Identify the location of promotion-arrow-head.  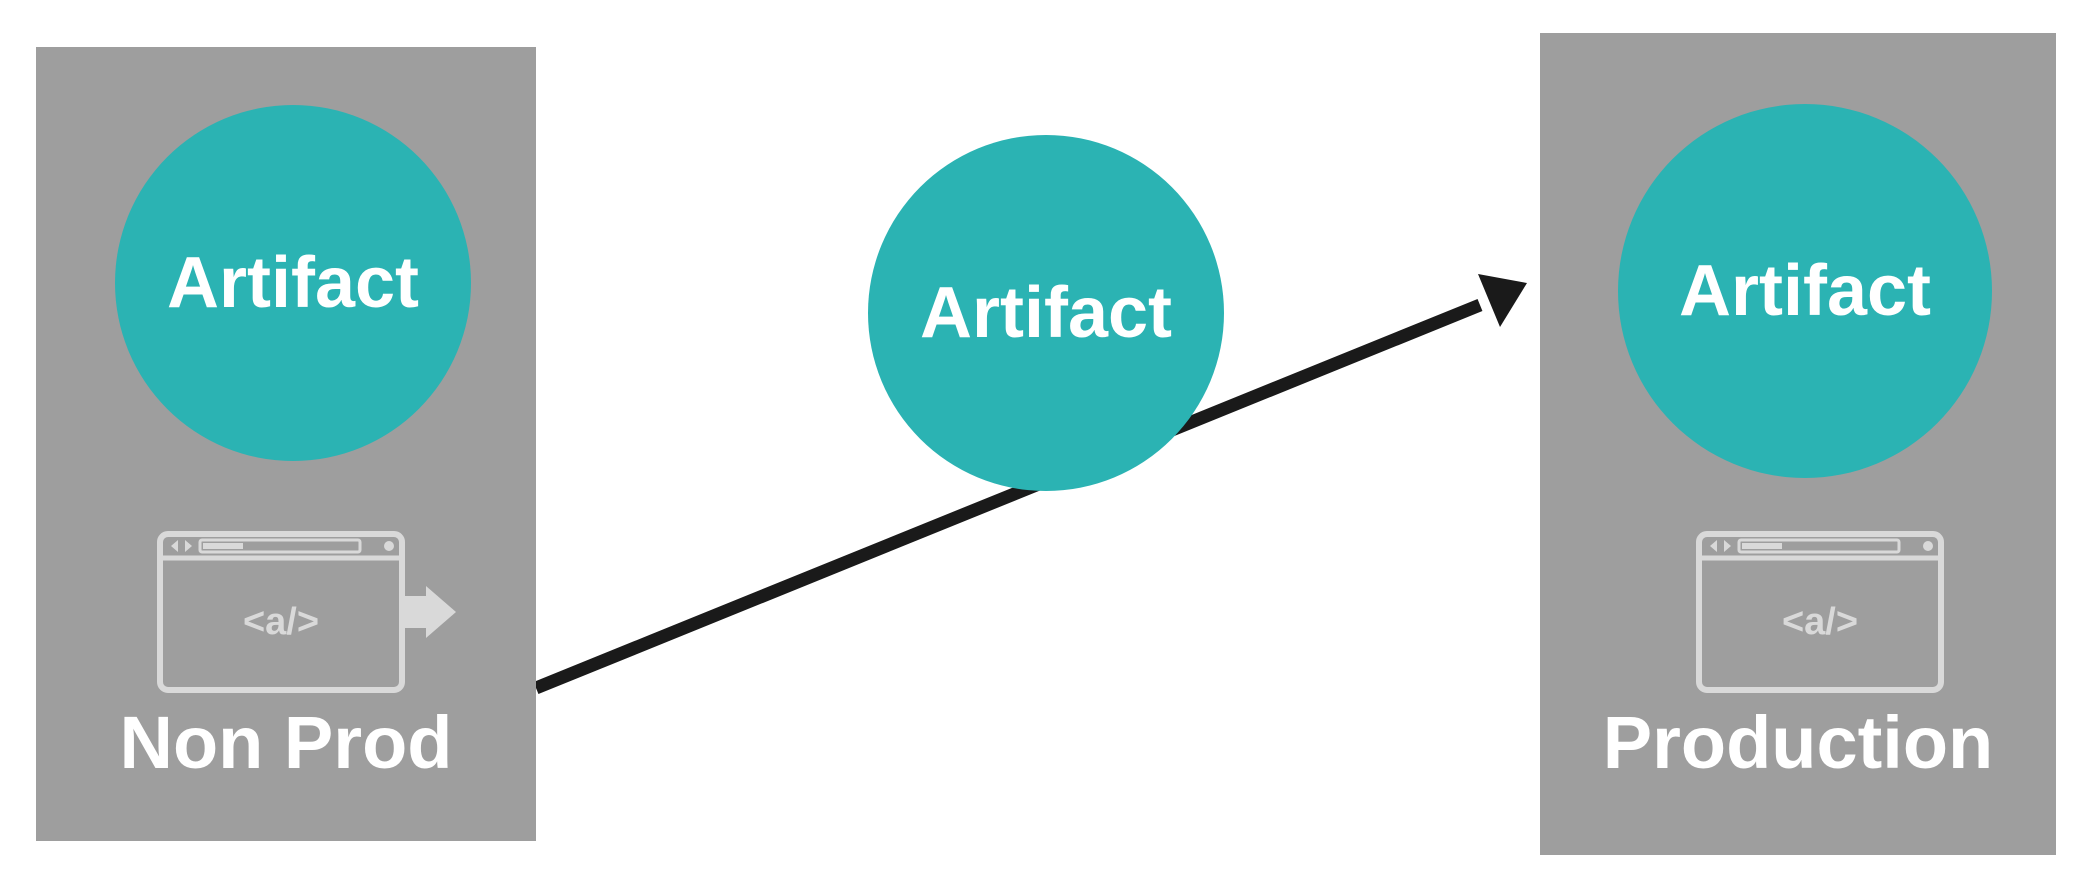
(1502, 300).